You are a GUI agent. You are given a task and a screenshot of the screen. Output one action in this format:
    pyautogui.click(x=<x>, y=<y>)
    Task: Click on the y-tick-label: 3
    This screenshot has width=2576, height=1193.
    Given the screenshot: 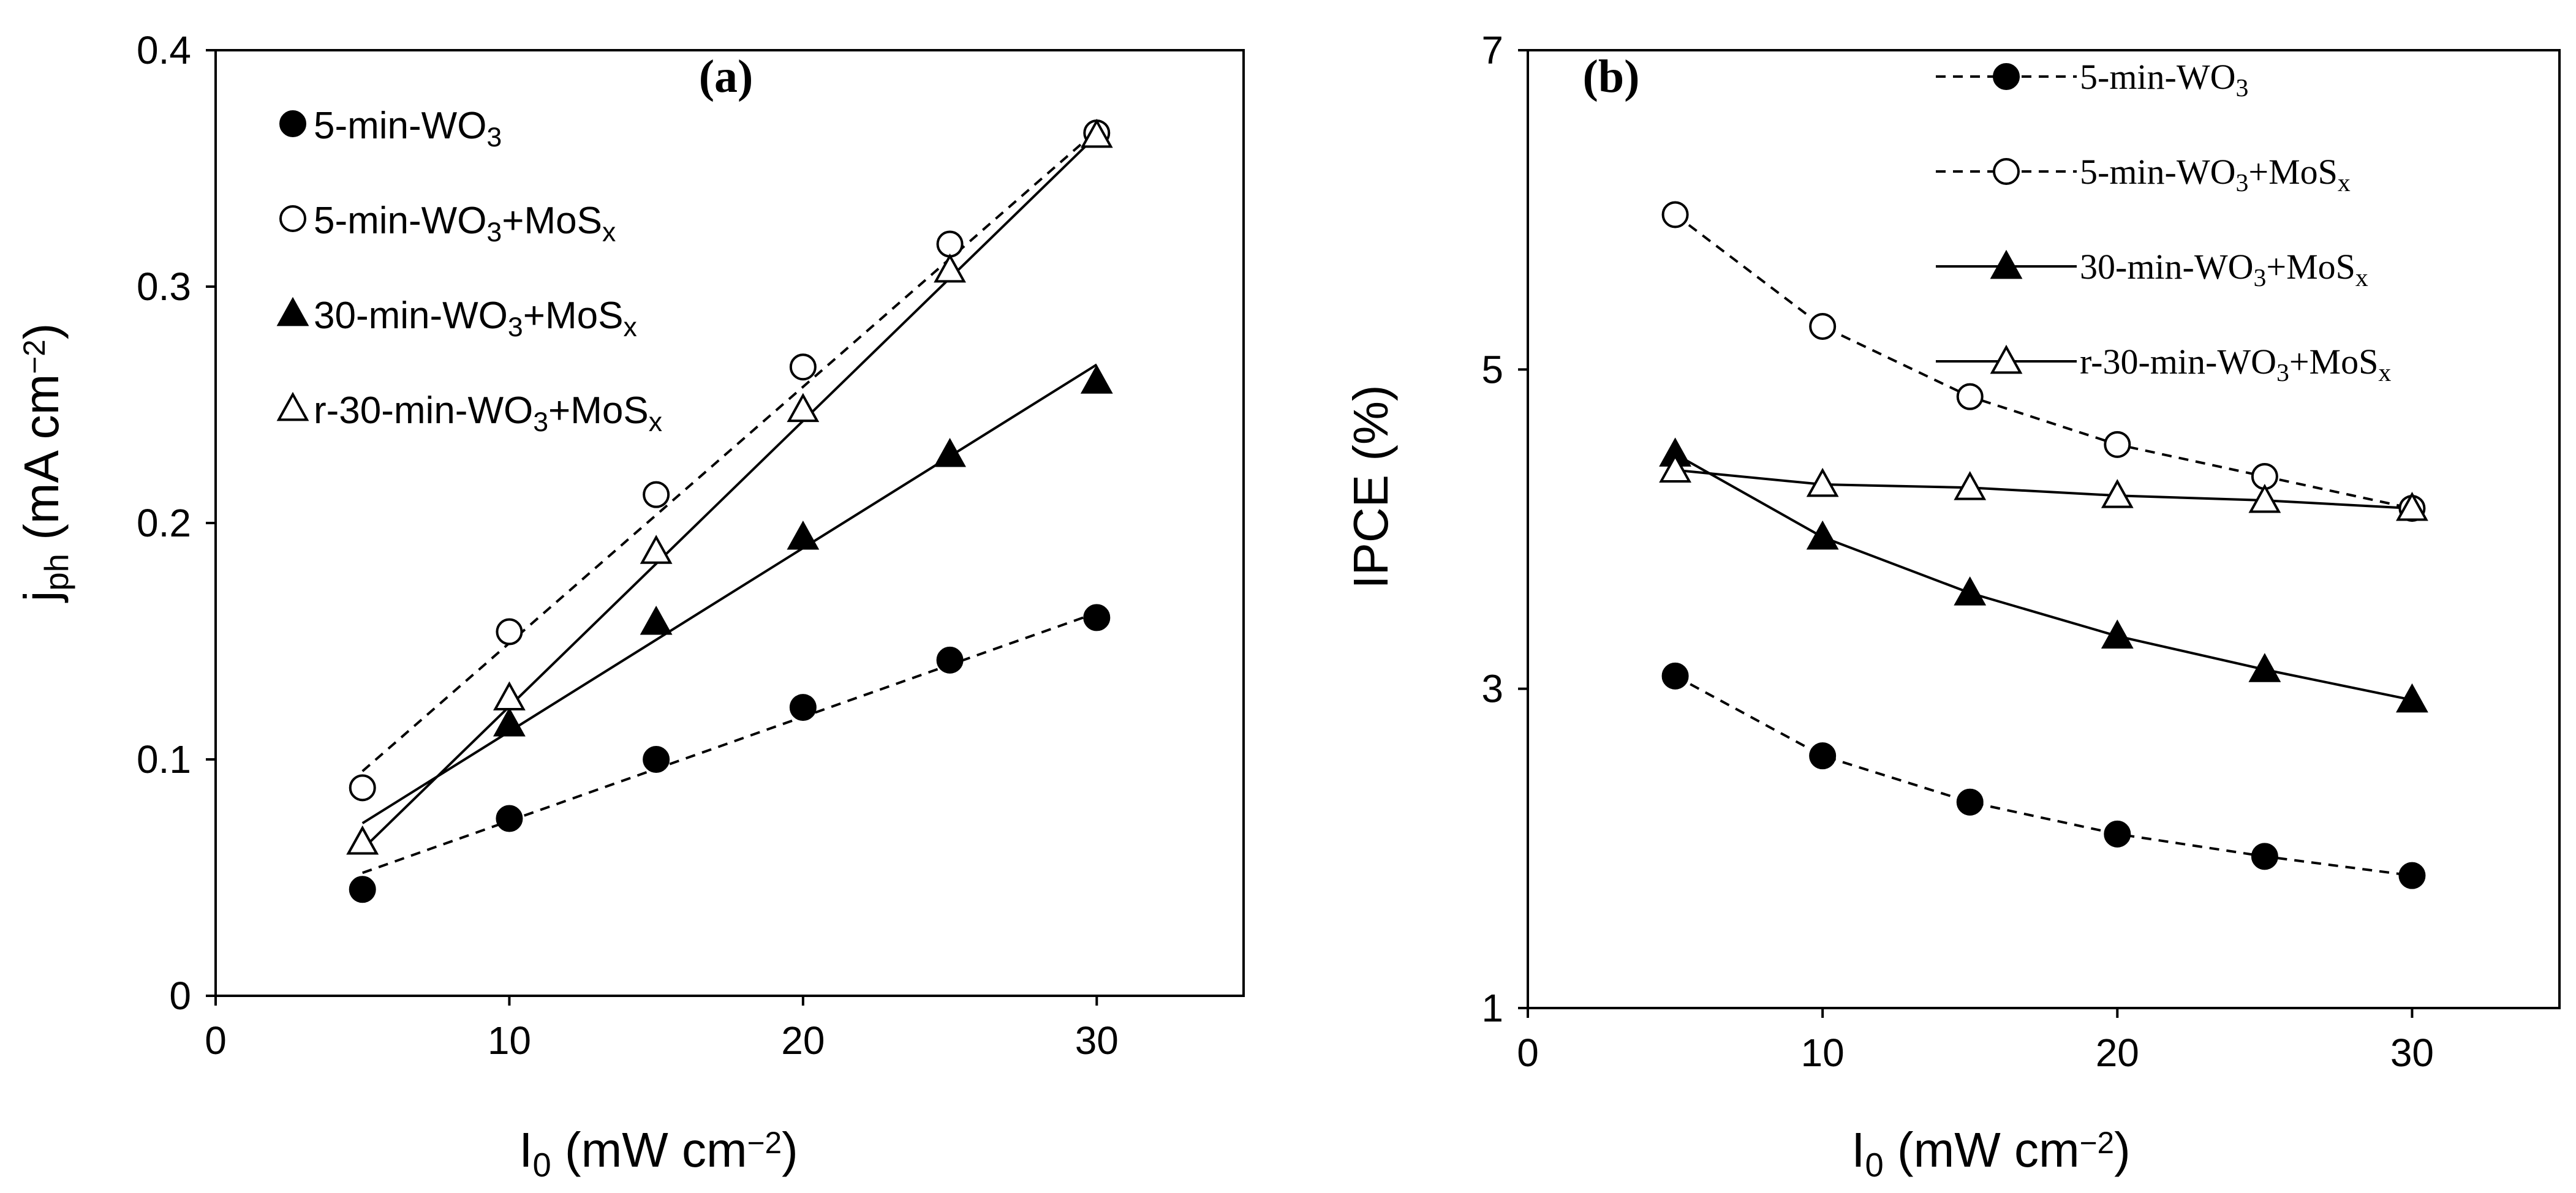 What is the action you would take?
    pyautogui.click(x=1492, y=689)
    